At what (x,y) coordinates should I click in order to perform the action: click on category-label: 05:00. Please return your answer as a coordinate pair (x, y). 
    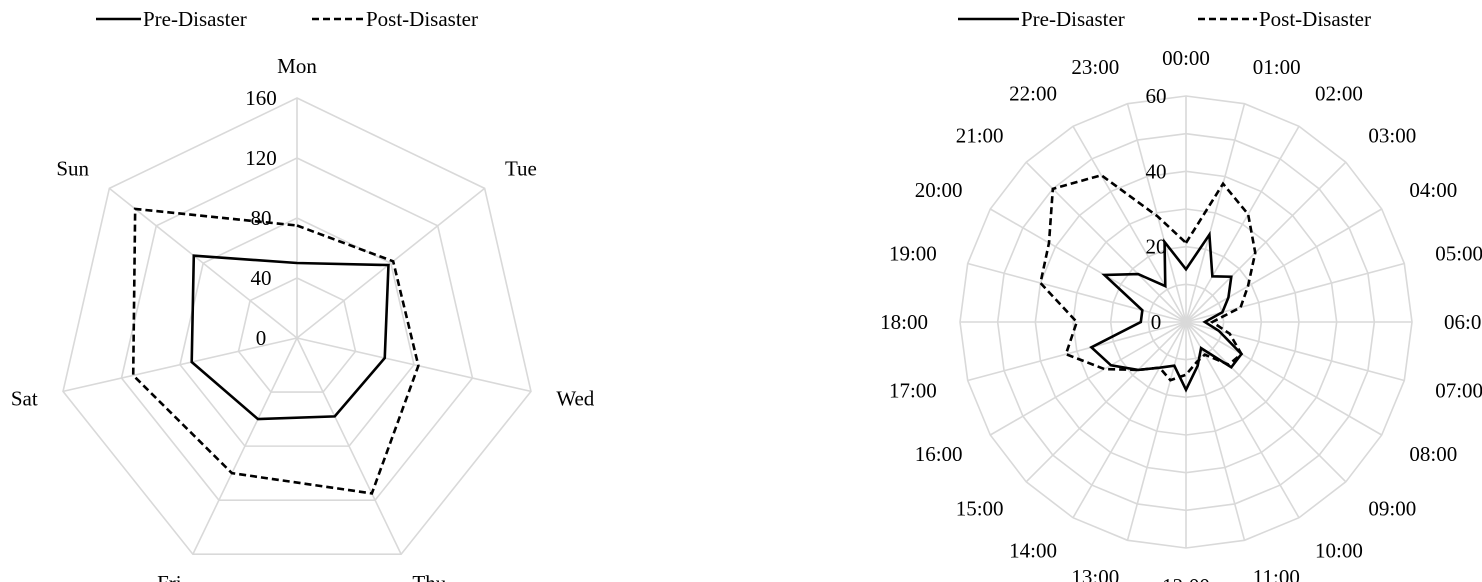
    Looking at the image, I should click on (1458, 254).